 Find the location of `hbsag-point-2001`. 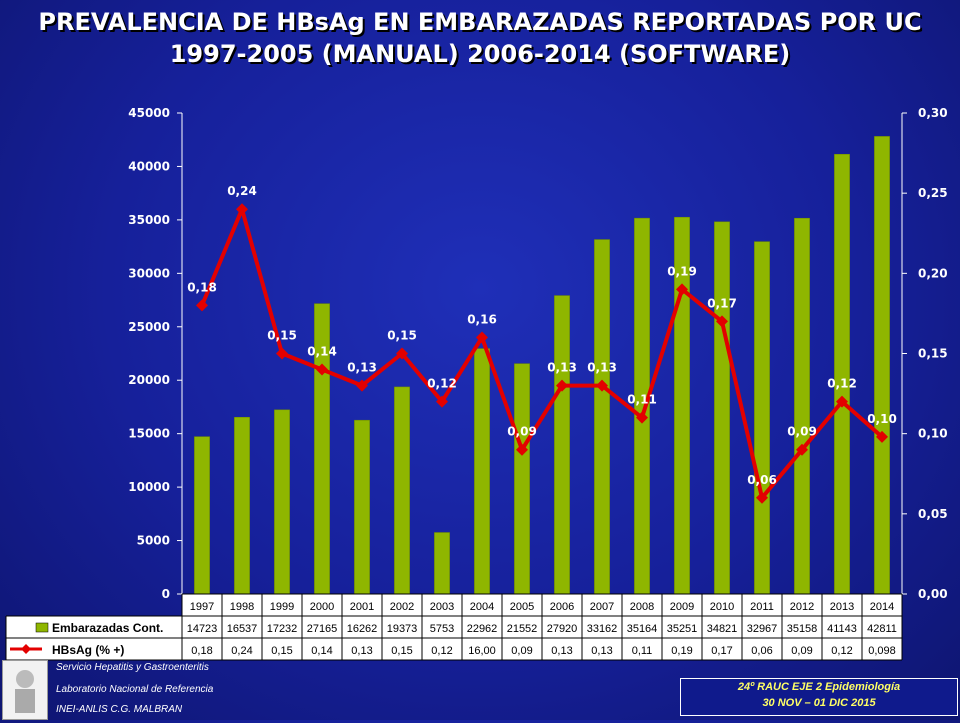

hbsag-point-2001 is located at coordinates (362, 385).